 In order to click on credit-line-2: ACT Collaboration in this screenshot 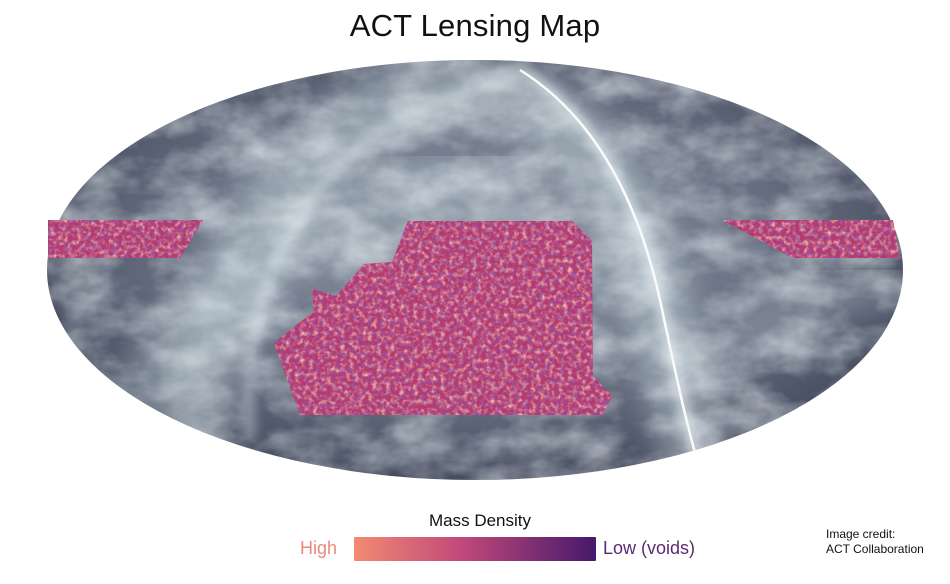, I will do `click(875, 549)`.